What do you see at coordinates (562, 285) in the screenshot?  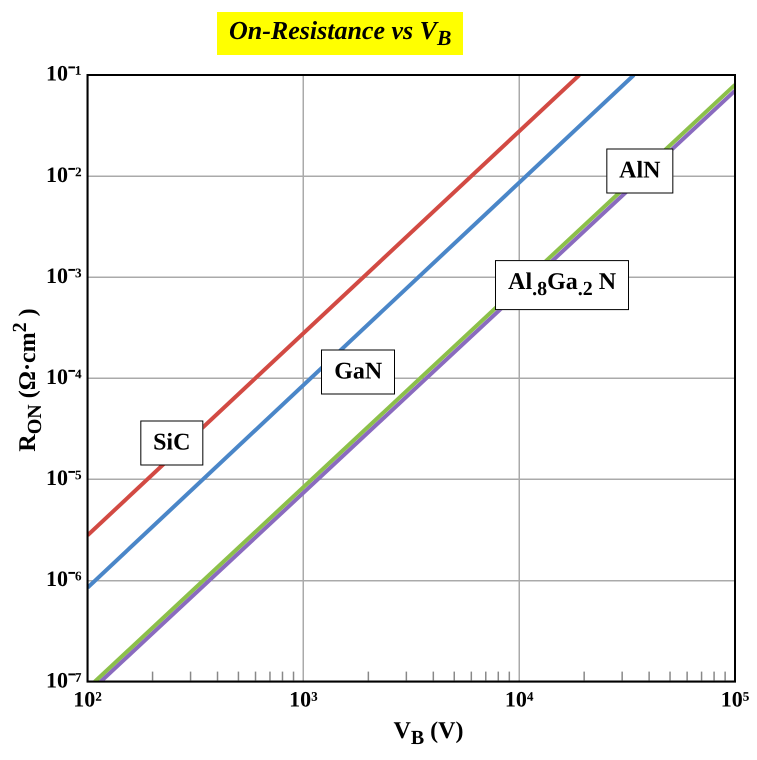 I see `series-label: Al$_{.8}$Ga$_{.2}$ N` at bounding box center [562, 285].